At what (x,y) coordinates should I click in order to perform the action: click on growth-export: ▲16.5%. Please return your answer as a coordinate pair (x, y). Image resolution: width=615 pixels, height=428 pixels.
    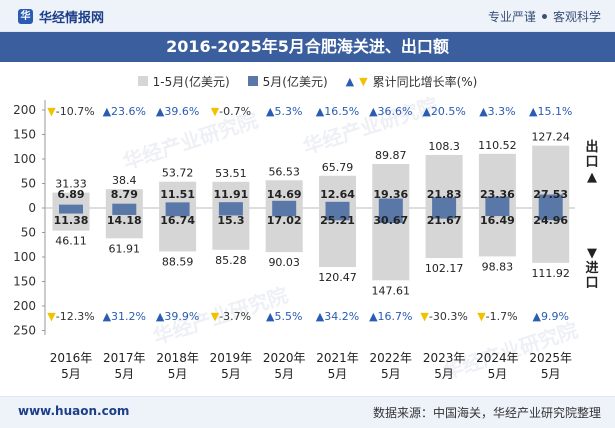
    Looking at the image, I should click on (337, 111).